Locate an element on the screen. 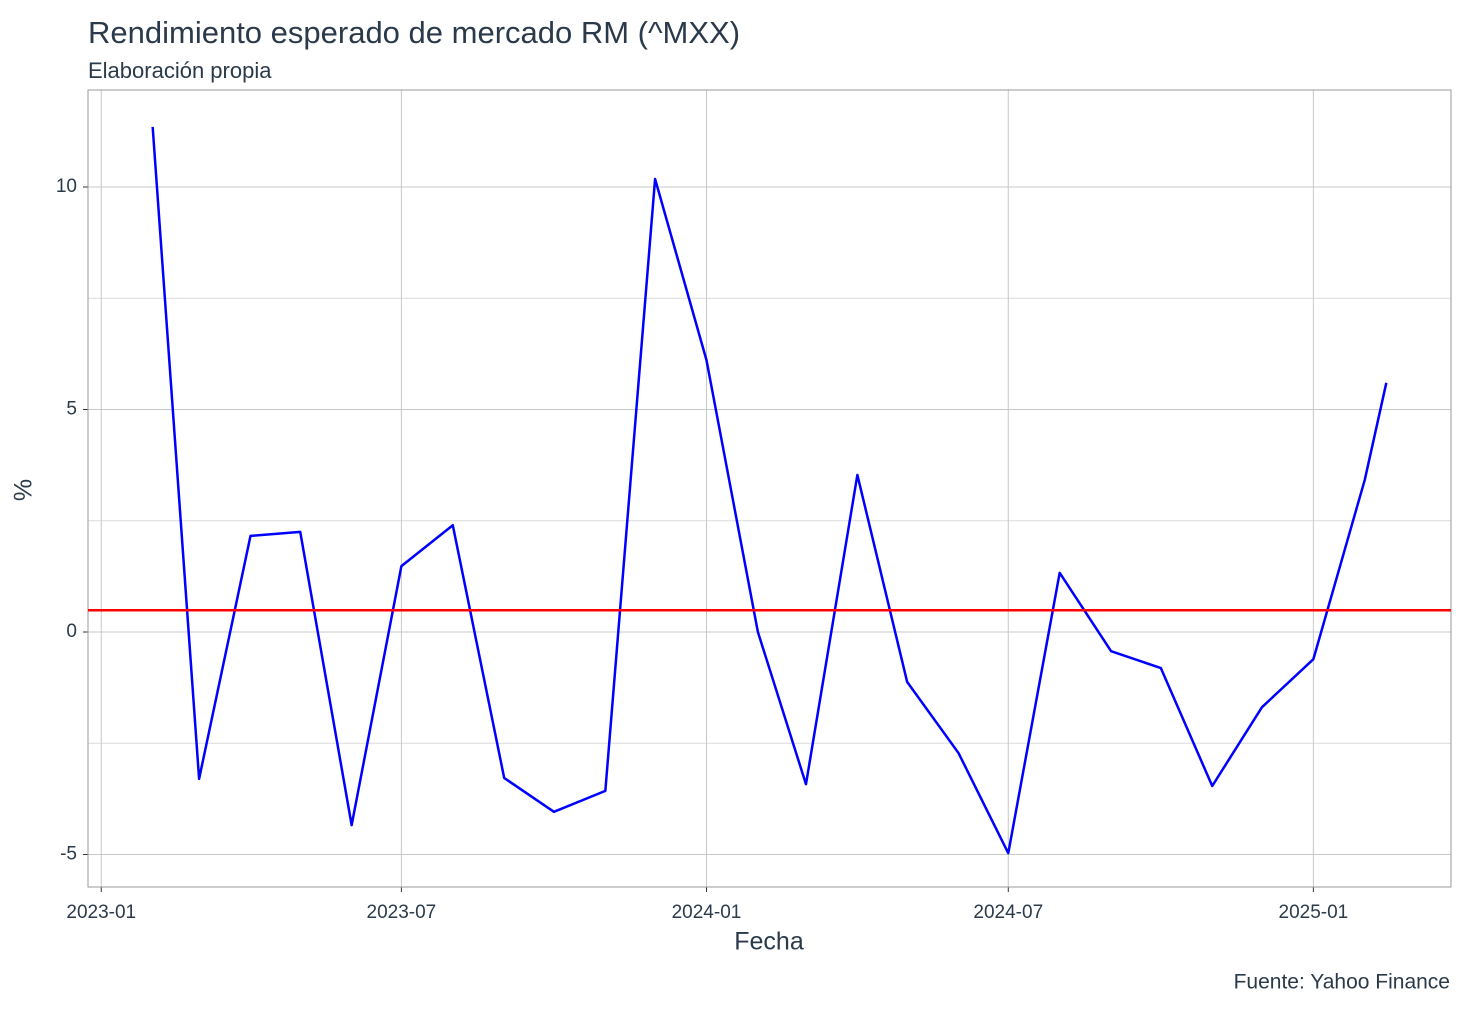 This screenshot has width=1466, height=1015. chart-subtitle: Elaboración propia is located at coordinates (180, 70).